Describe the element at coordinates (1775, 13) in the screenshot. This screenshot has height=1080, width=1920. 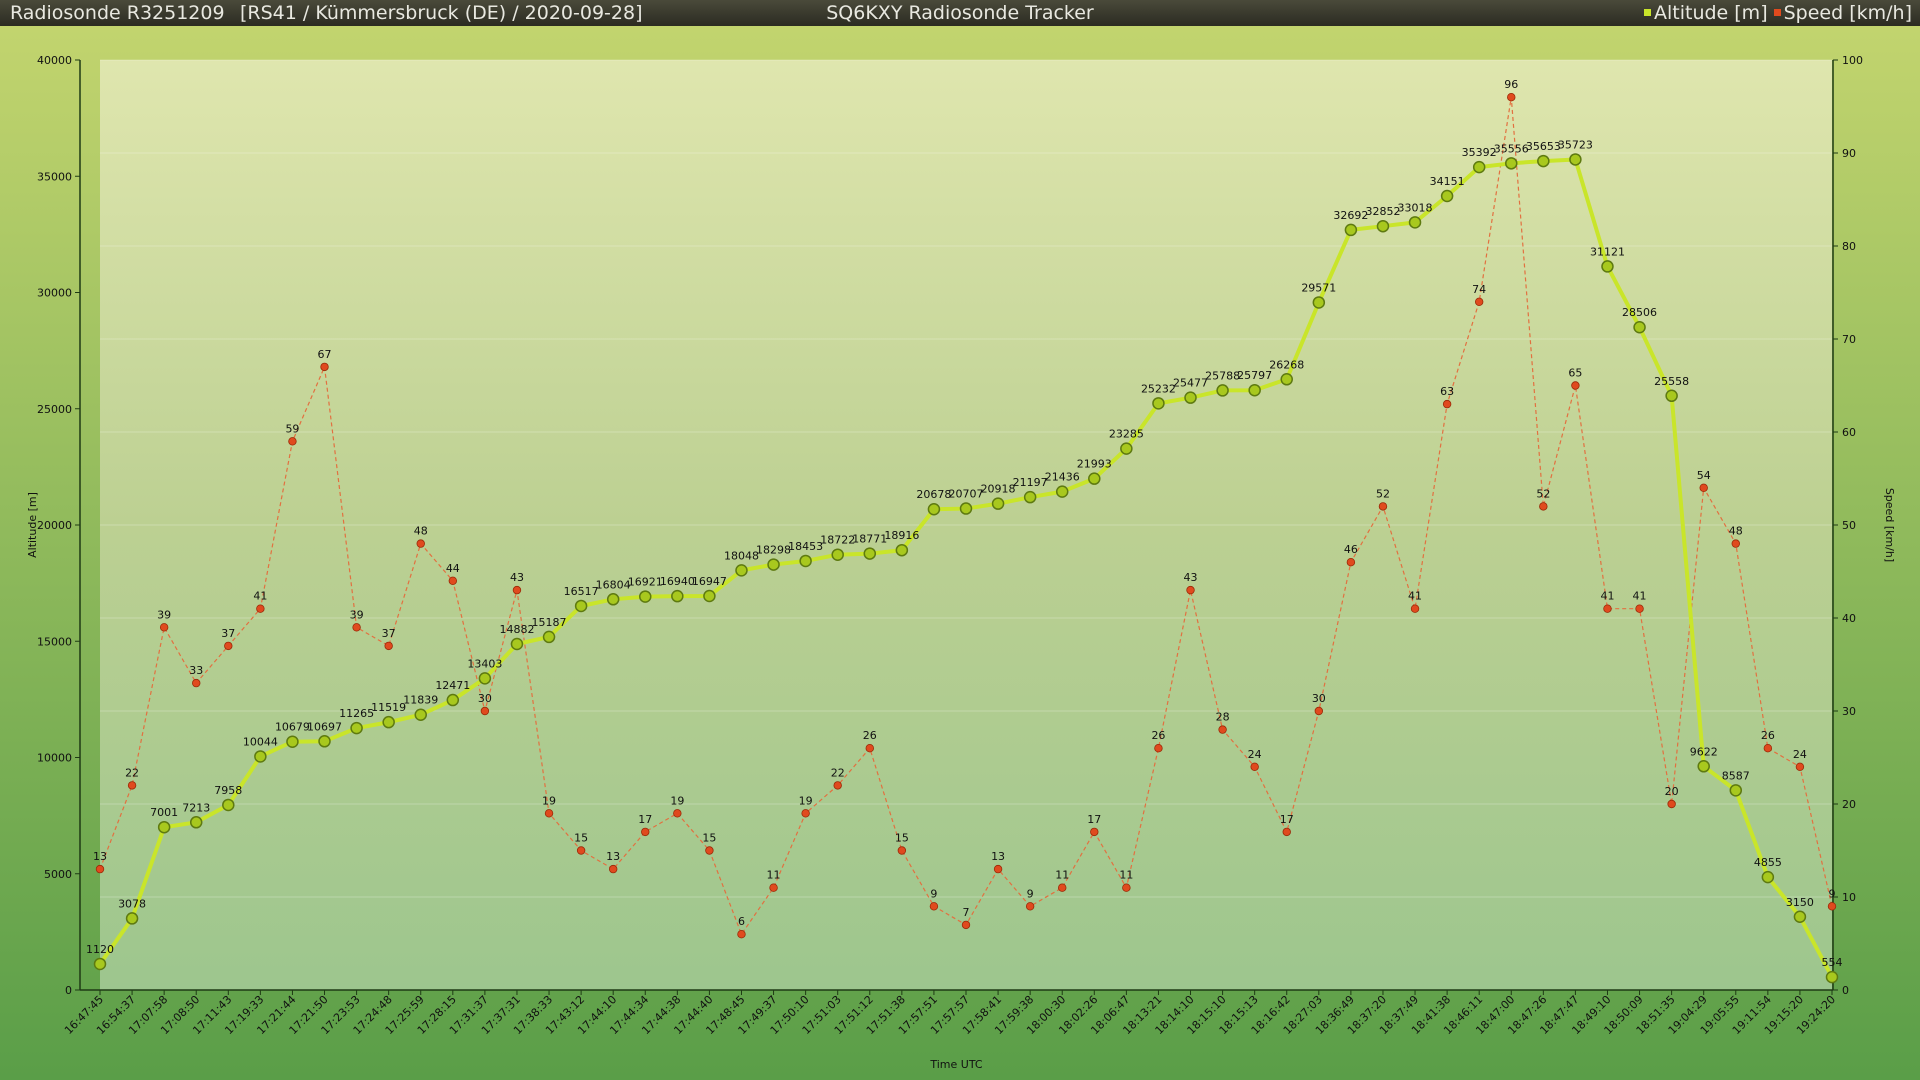
I see `legend: Altitude [m] Speed [km/h]` at that location.